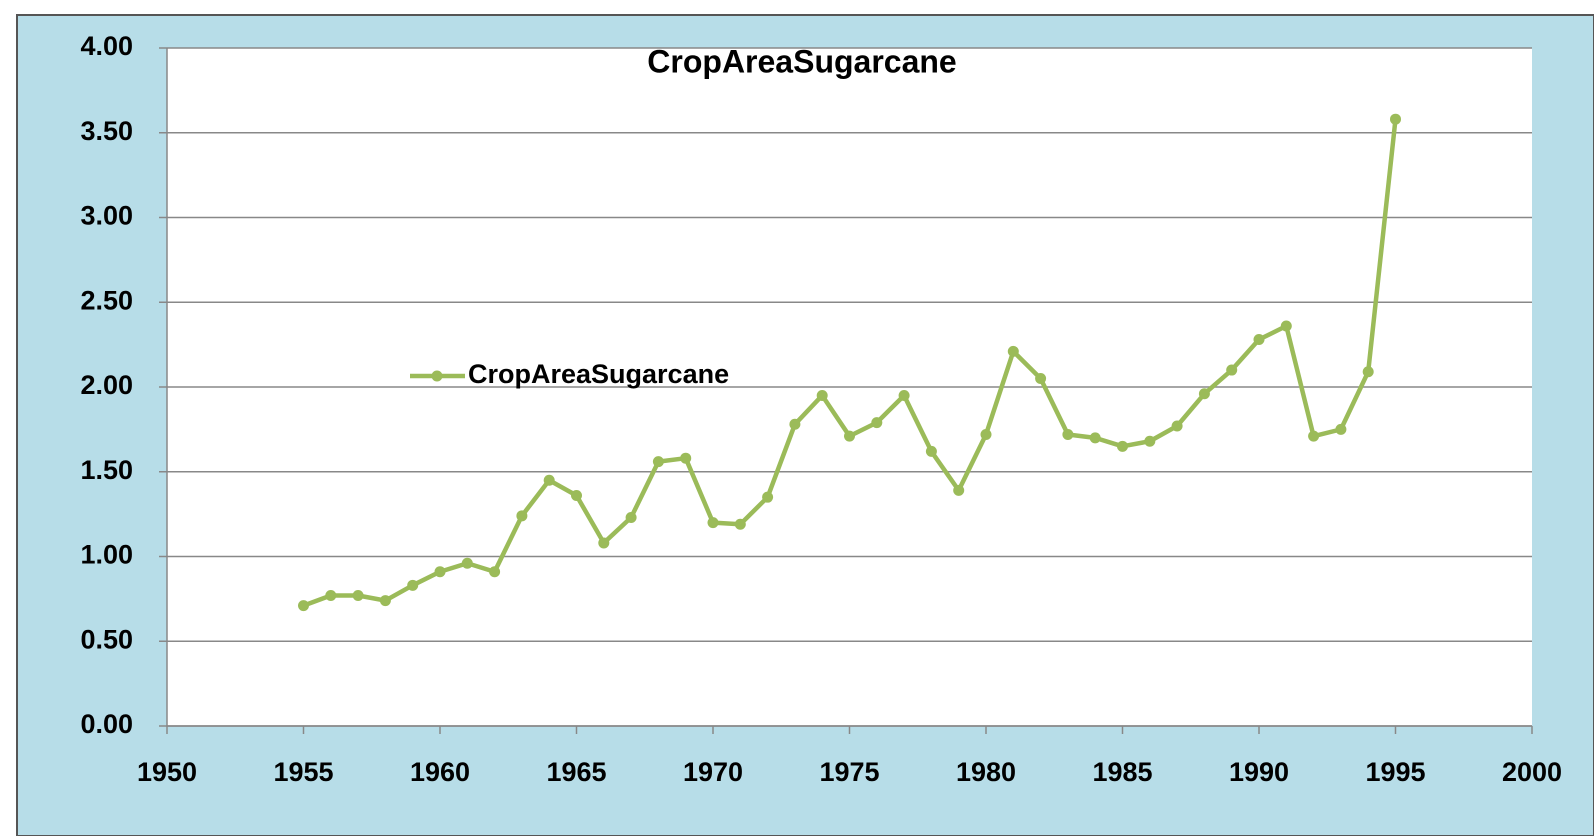 This screenshot has height=836, width=1594. Describe the element at coordinates (106, 724) in the screenshot. I see `y-tick-label: 0.00` at that location.